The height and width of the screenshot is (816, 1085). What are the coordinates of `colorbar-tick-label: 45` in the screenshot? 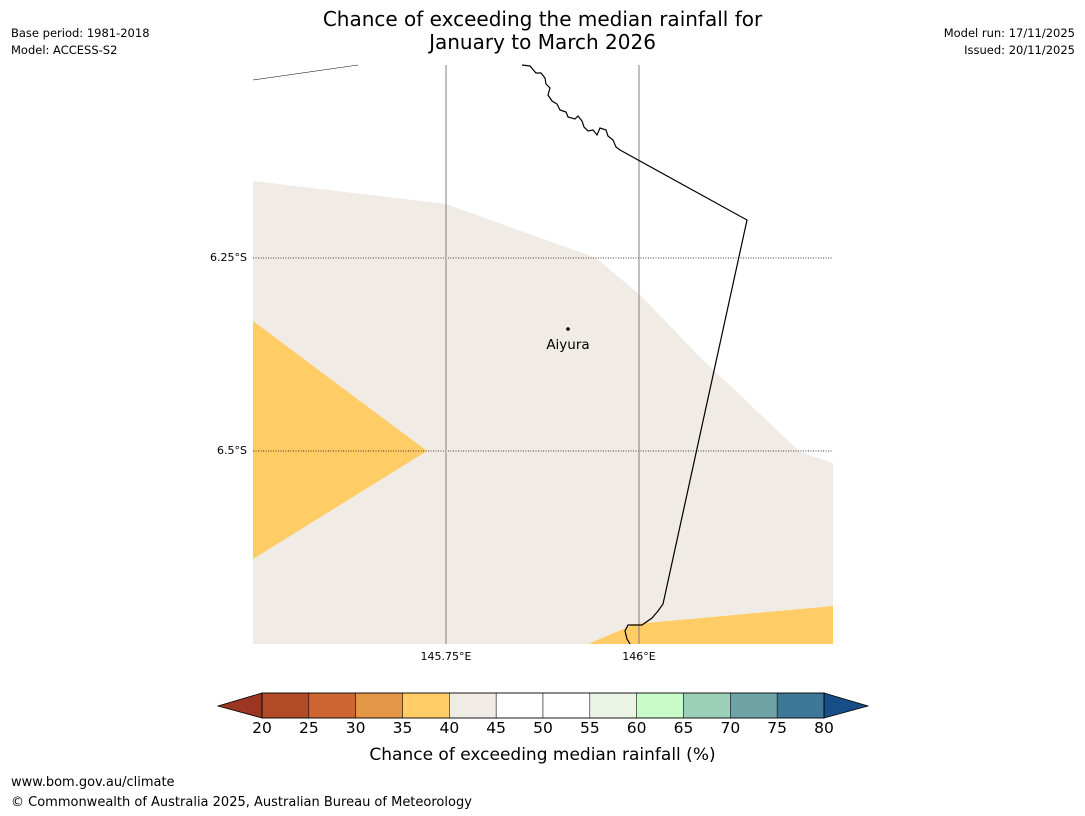 It's located at (496, 728).